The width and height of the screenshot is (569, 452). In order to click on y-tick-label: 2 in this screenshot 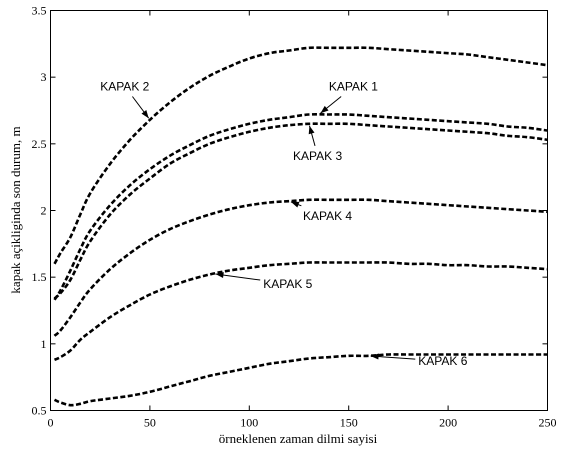, I will do `click(44, 211)`.